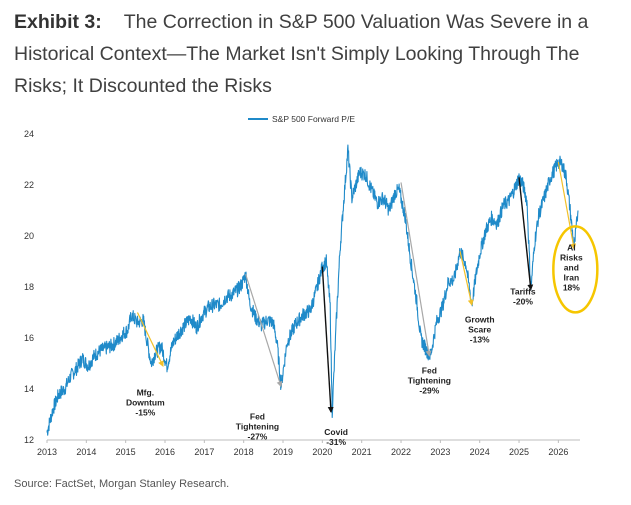  What do you see at coordinates (480, 330) in the screenshot?
I see `annotation-label: Growth Scare -13%` at bounding box center [480, 330].